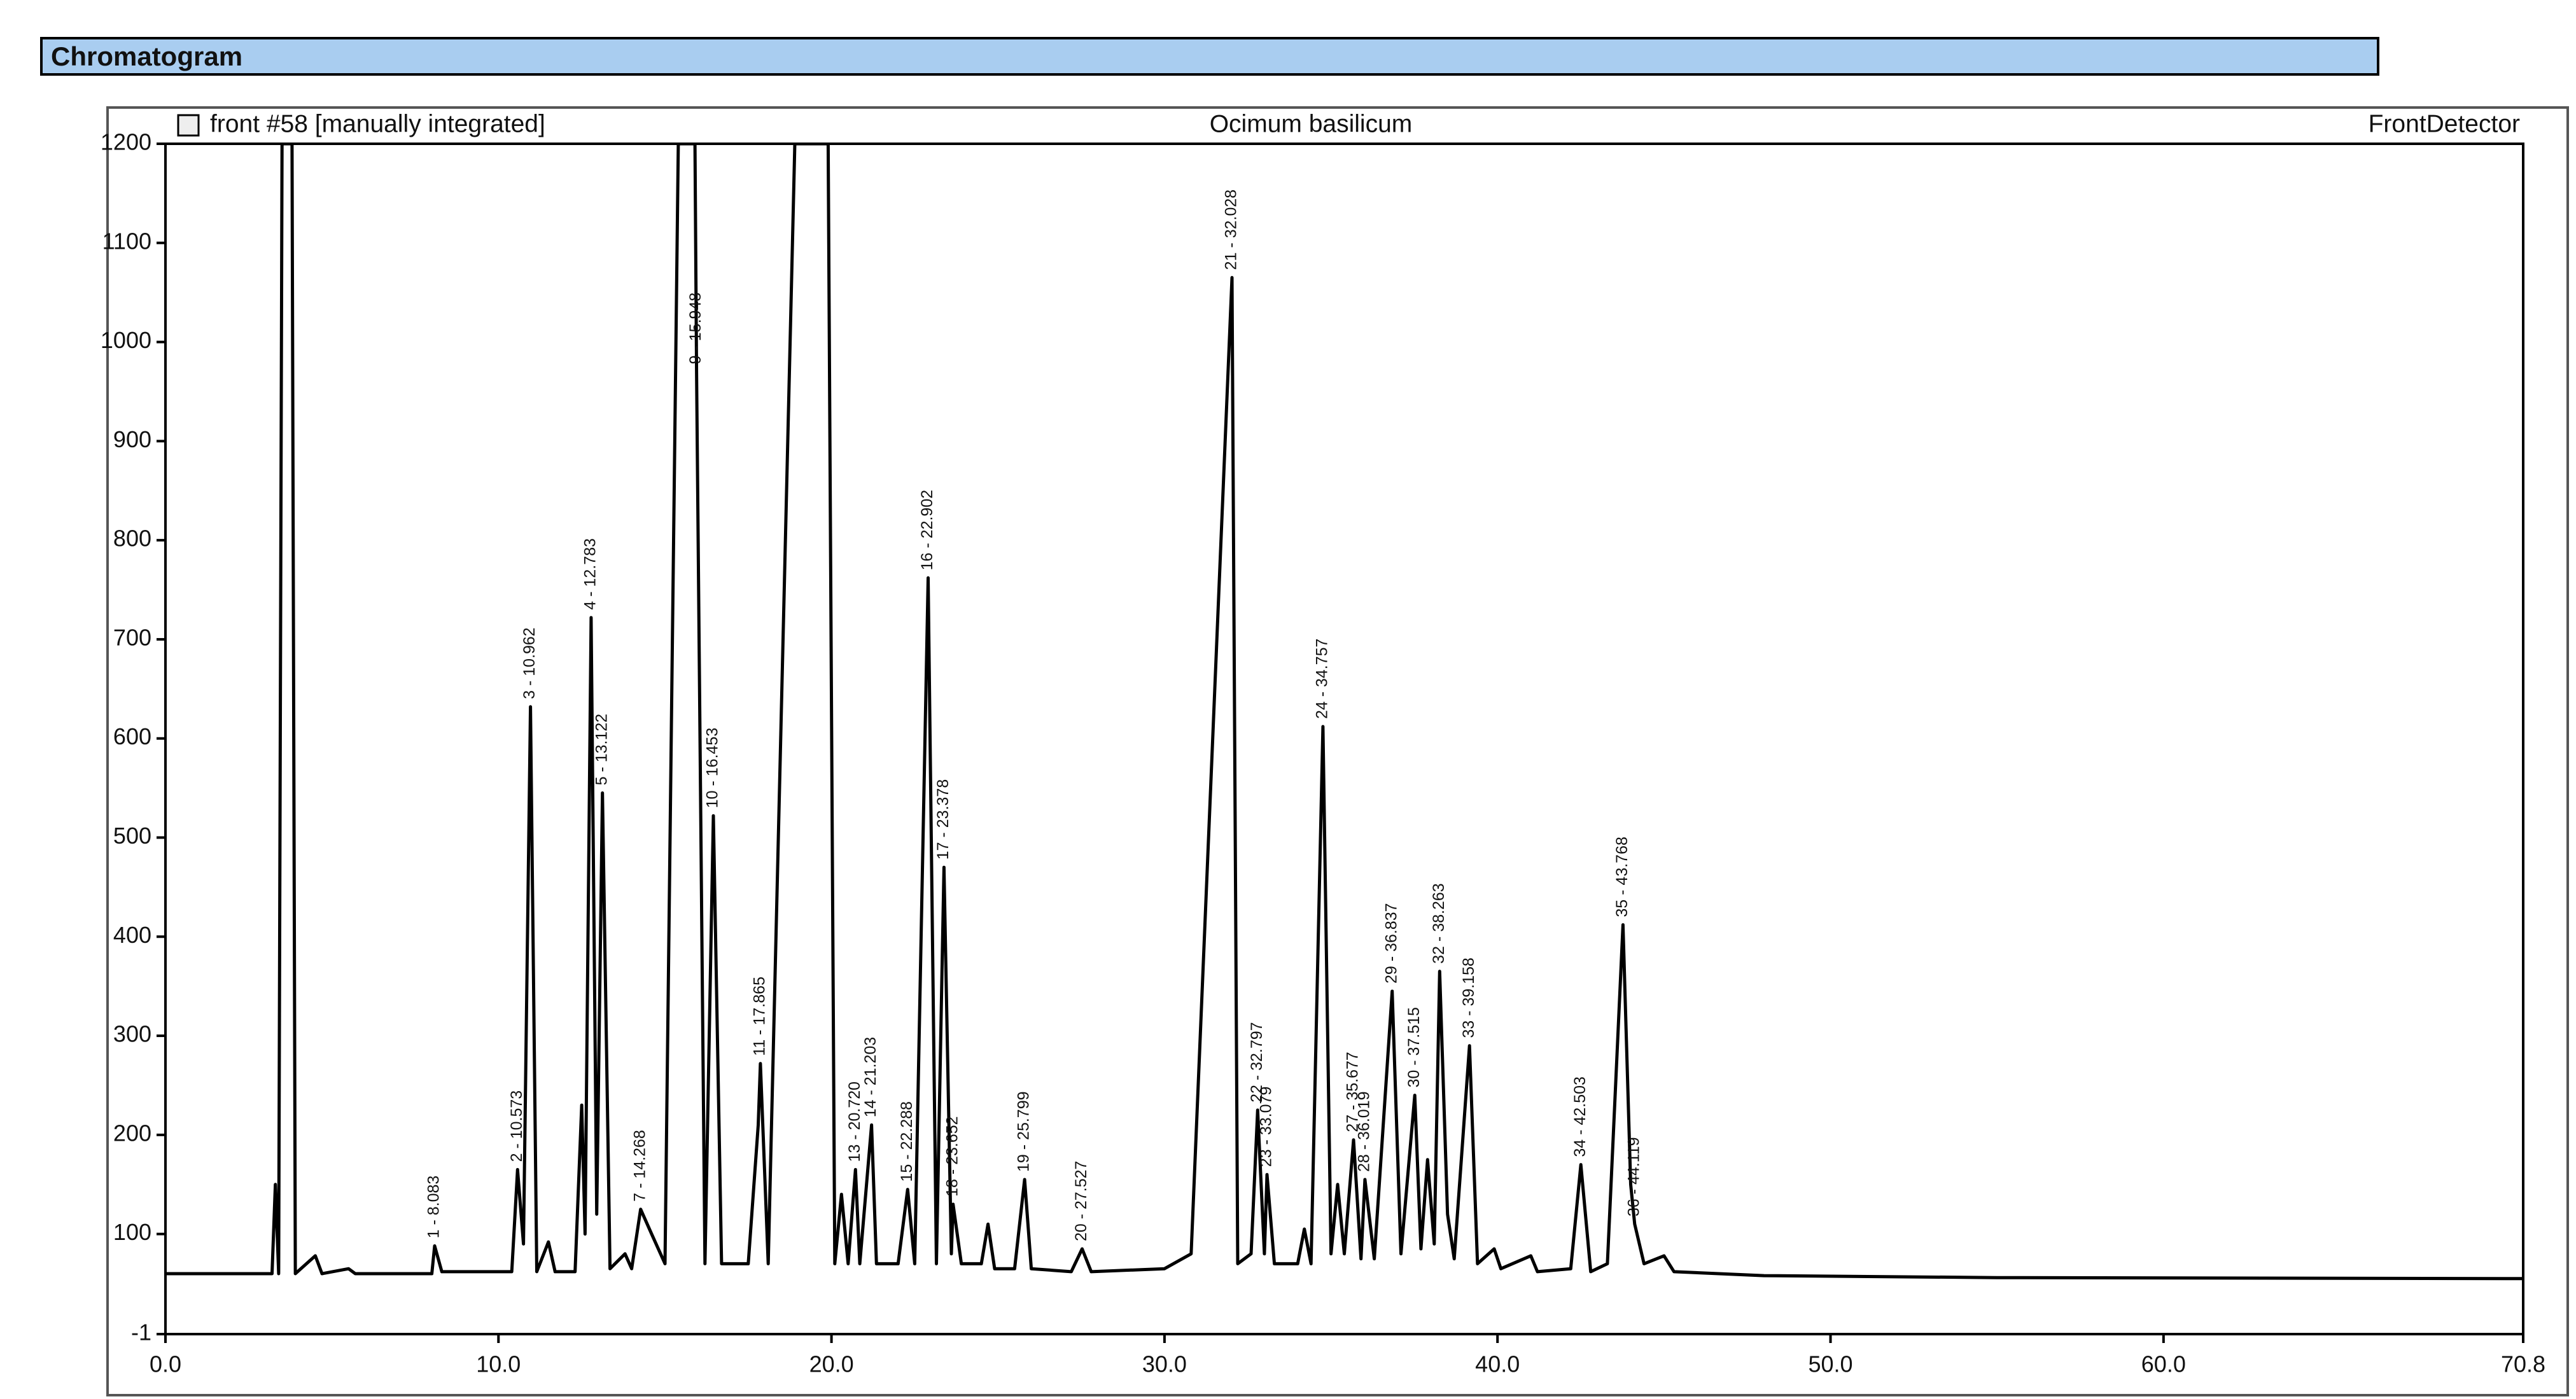 The height and width of the screenshot is (1399, 2576). What do you see at coordinates (1231, 230) in the screenshot?
I see `peak-label: 21 - 32.028` at bounding box center [1231, 230].